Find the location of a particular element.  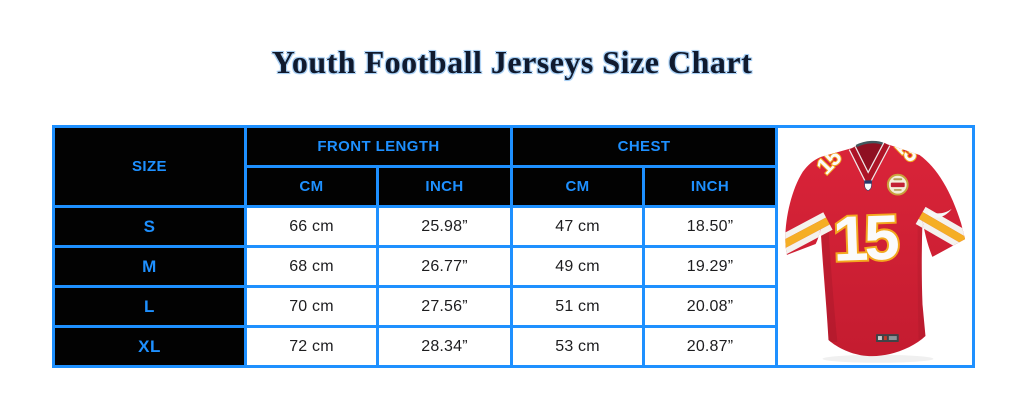

value-cell: 72 cm is located at coordinates (311, 346).